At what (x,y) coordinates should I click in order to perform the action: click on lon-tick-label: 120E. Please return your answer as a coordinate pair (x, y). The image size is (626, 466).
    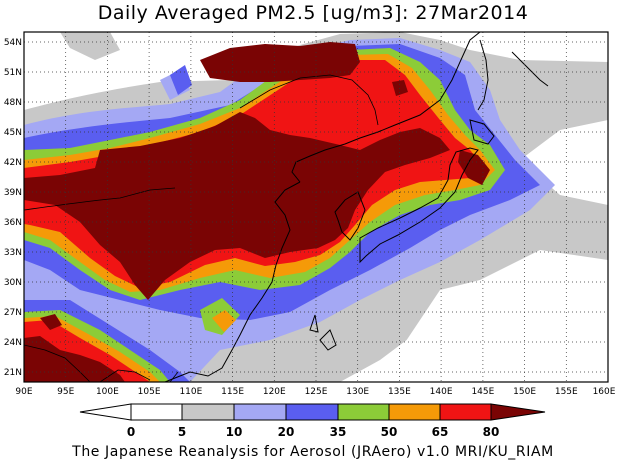
    Looking at the image, I should click on (274, 392).